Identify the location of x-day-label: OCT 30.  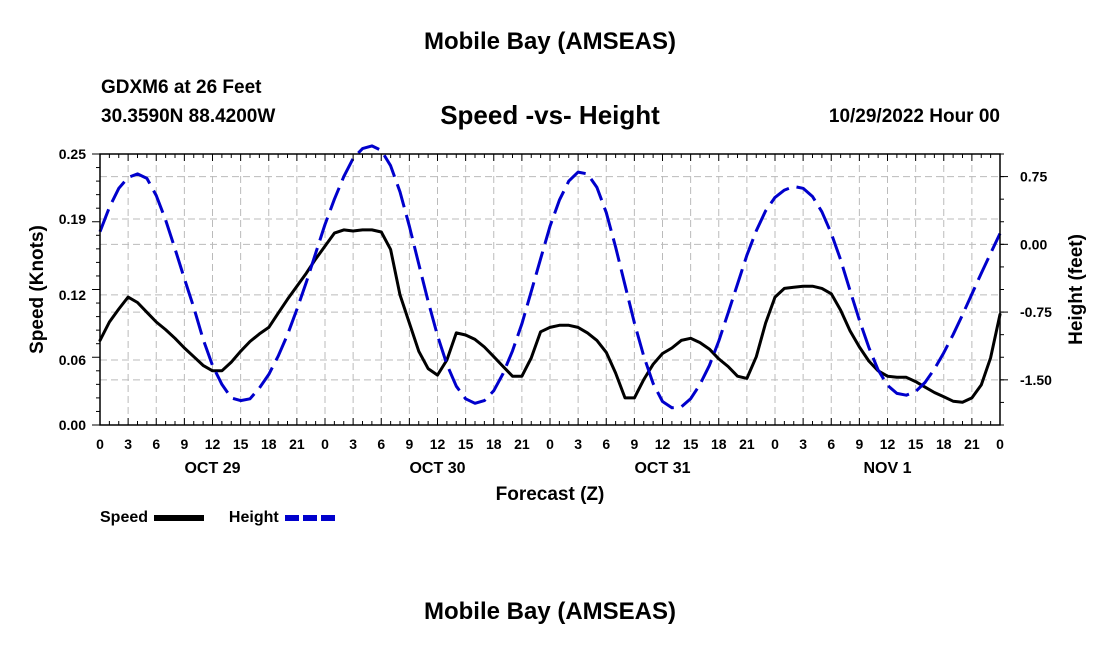
(437, 468).